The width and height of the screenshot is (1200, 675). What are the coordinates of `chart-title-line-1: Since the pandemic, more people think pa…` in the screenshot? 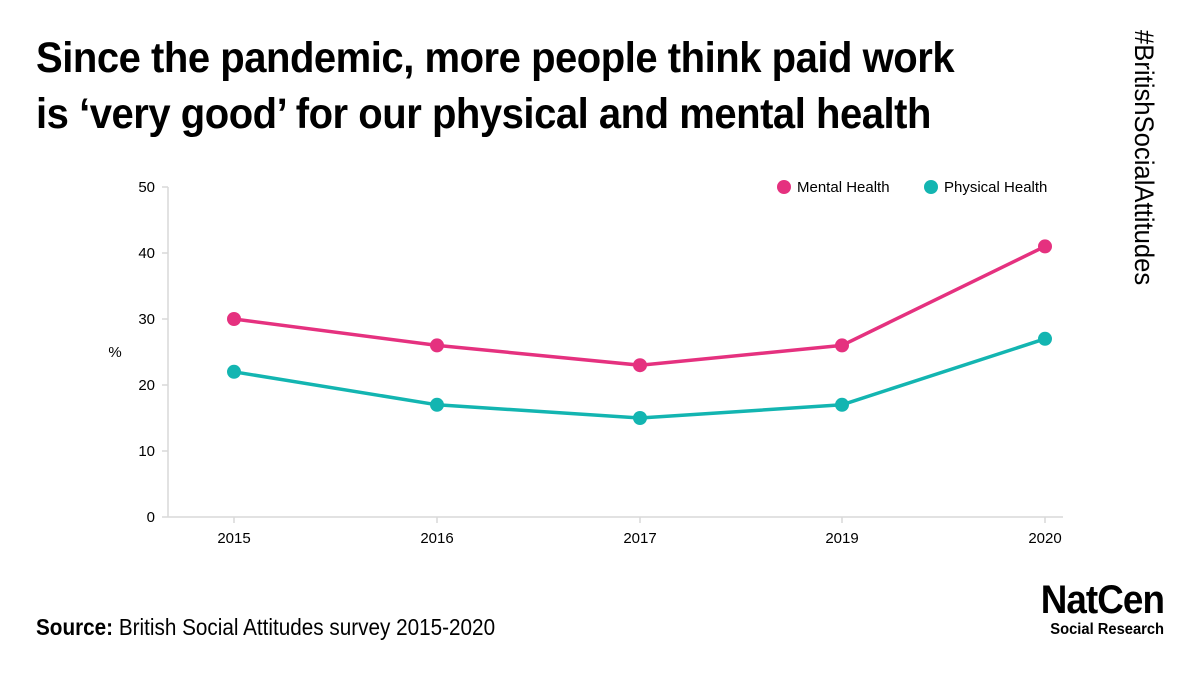 It's located at (495, 58).